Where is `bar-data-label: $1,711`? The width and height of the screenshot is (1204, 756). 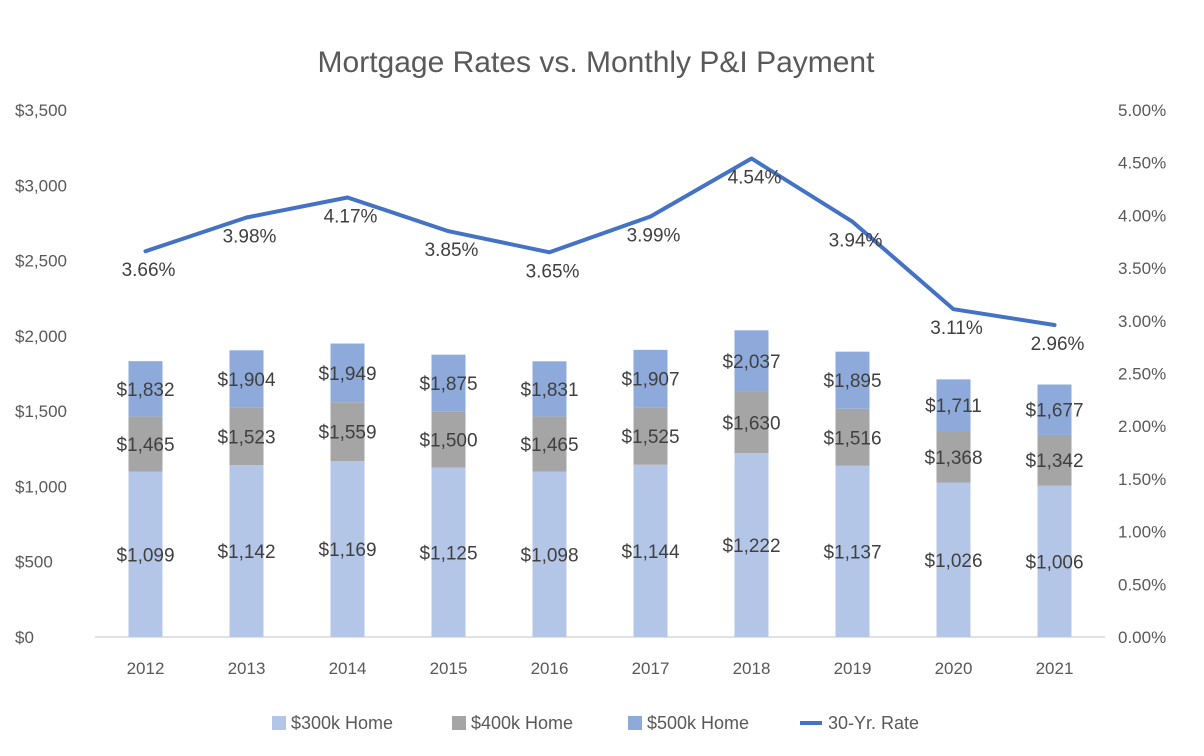 bar-data-label: $1,711 is located at coordinates (953, 406).